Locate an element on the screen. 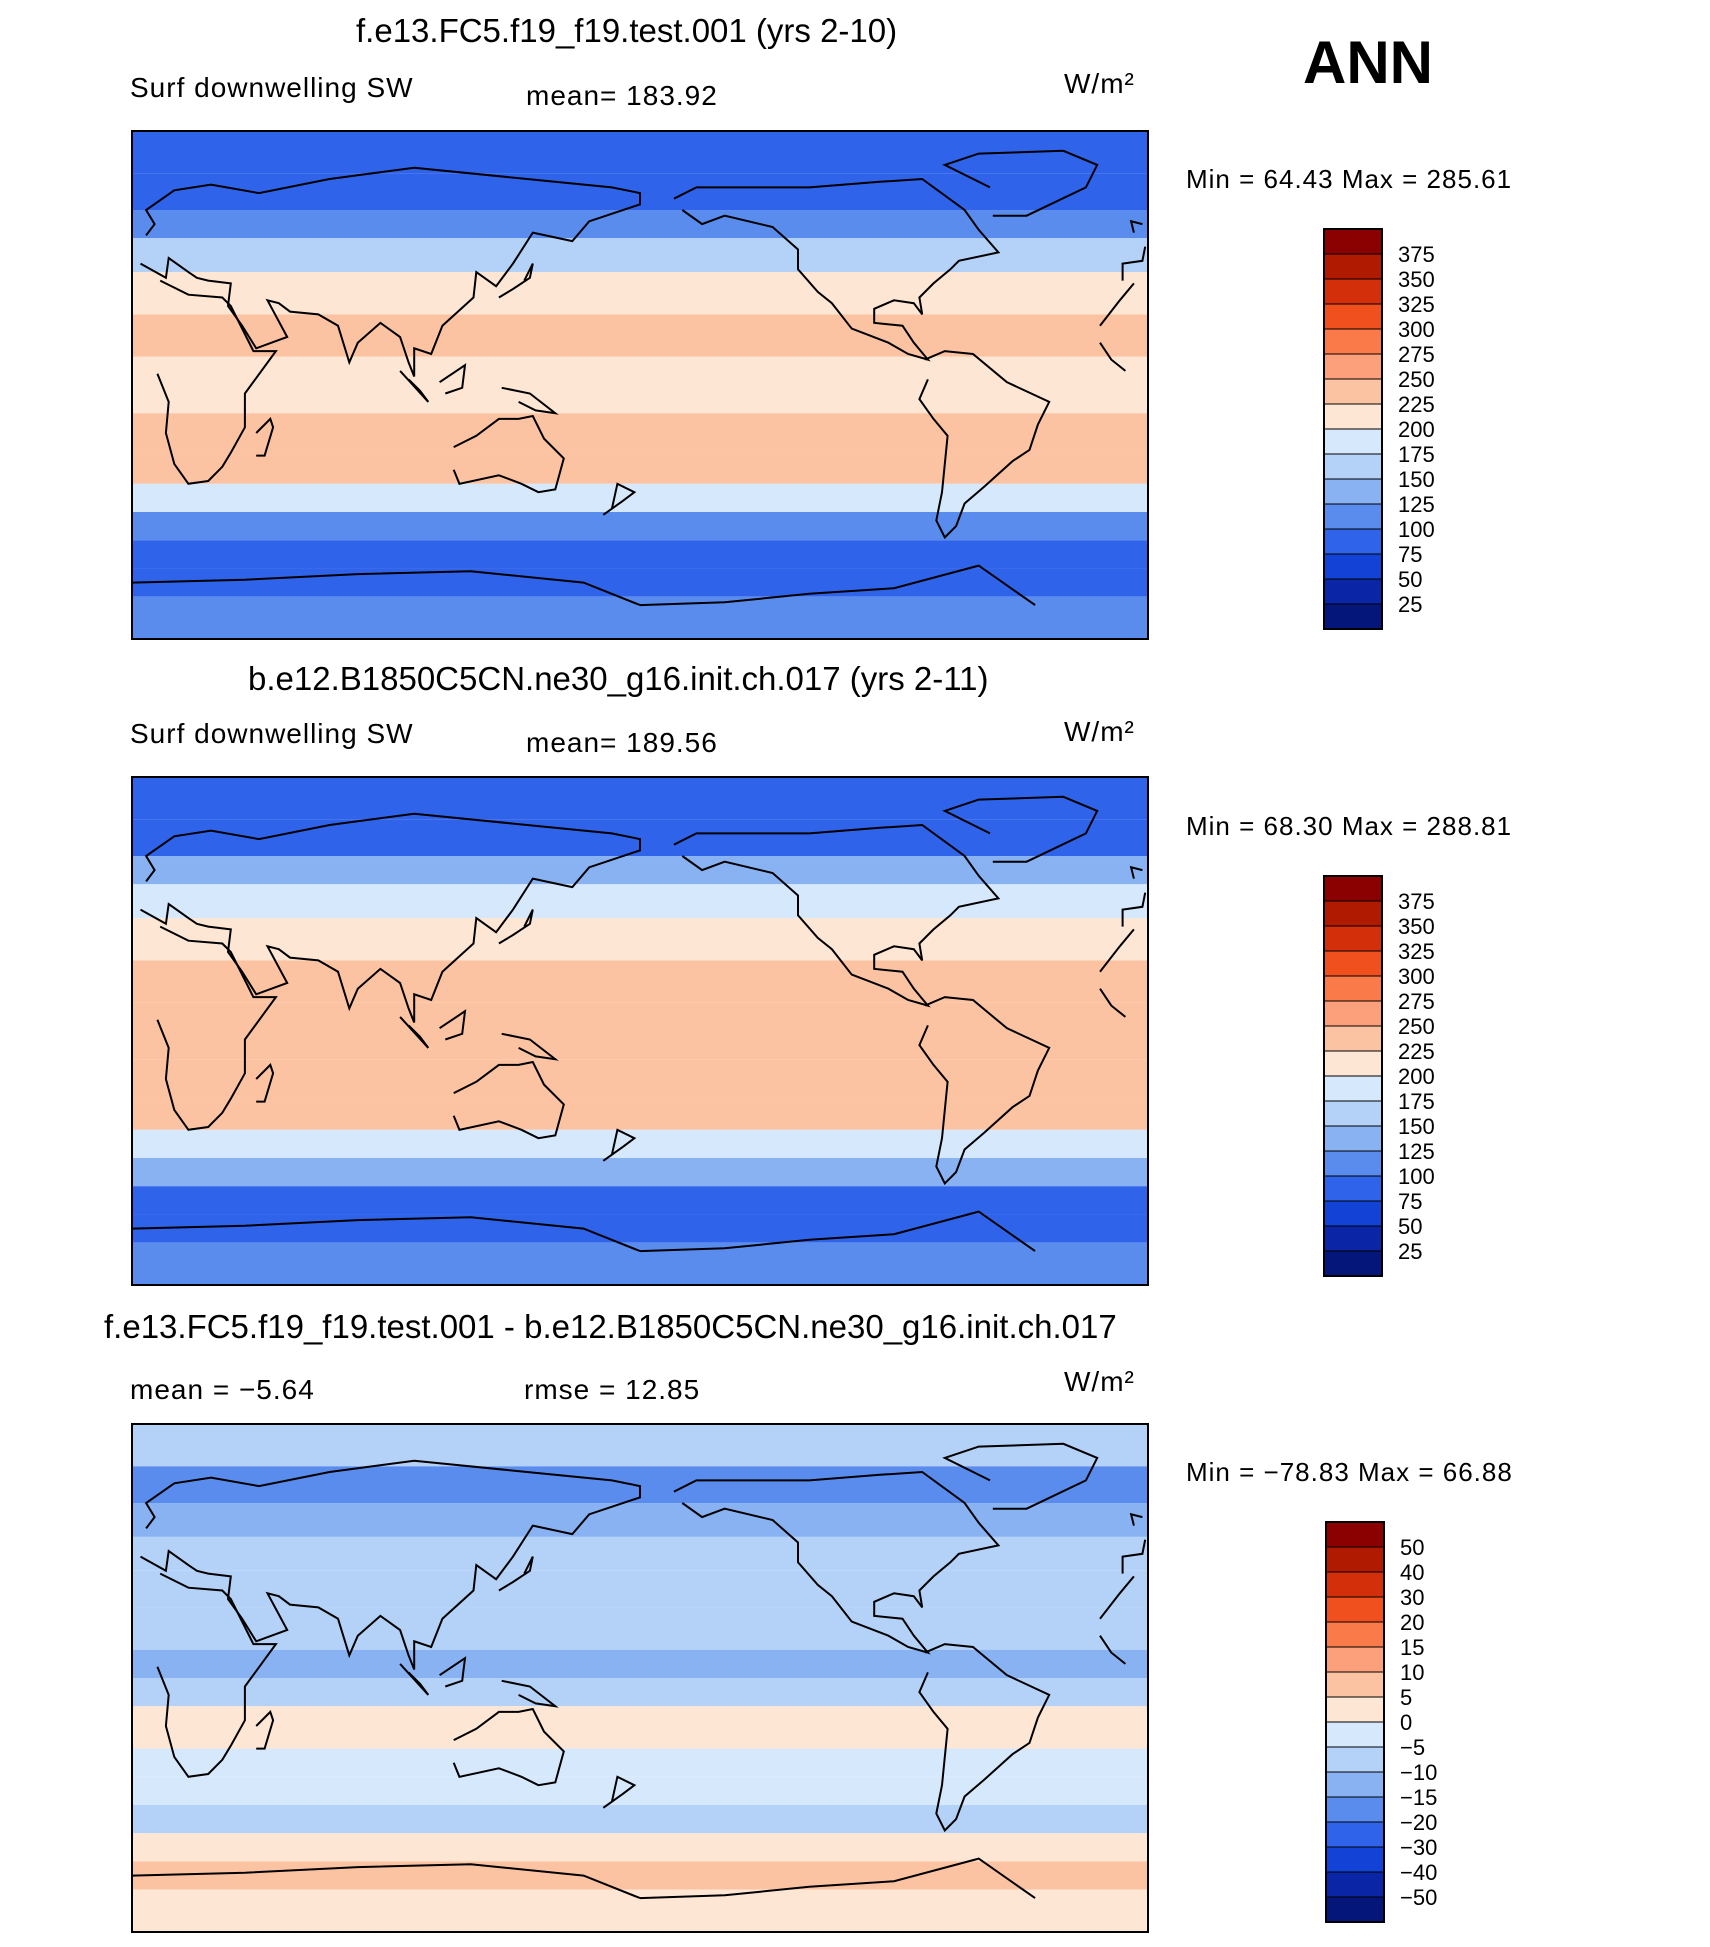 This screenshot has width=1710, height=1947. panel3-units: W/m² is located at coordinates (1099, 1381).